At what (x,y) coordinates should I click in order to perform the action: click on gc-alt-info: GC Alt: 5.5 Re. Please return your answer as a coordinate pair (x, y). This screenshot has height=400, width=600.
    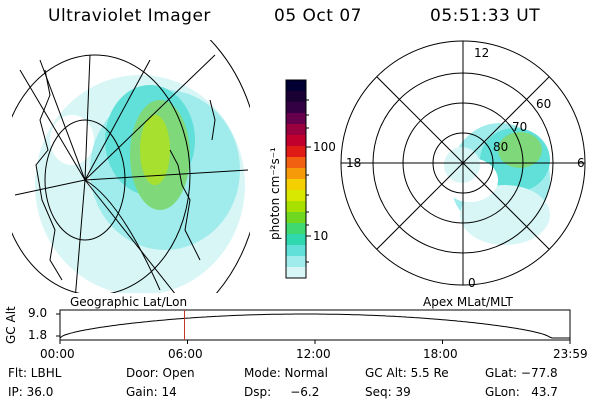
    Looking at the image, I should click on (407, 373).